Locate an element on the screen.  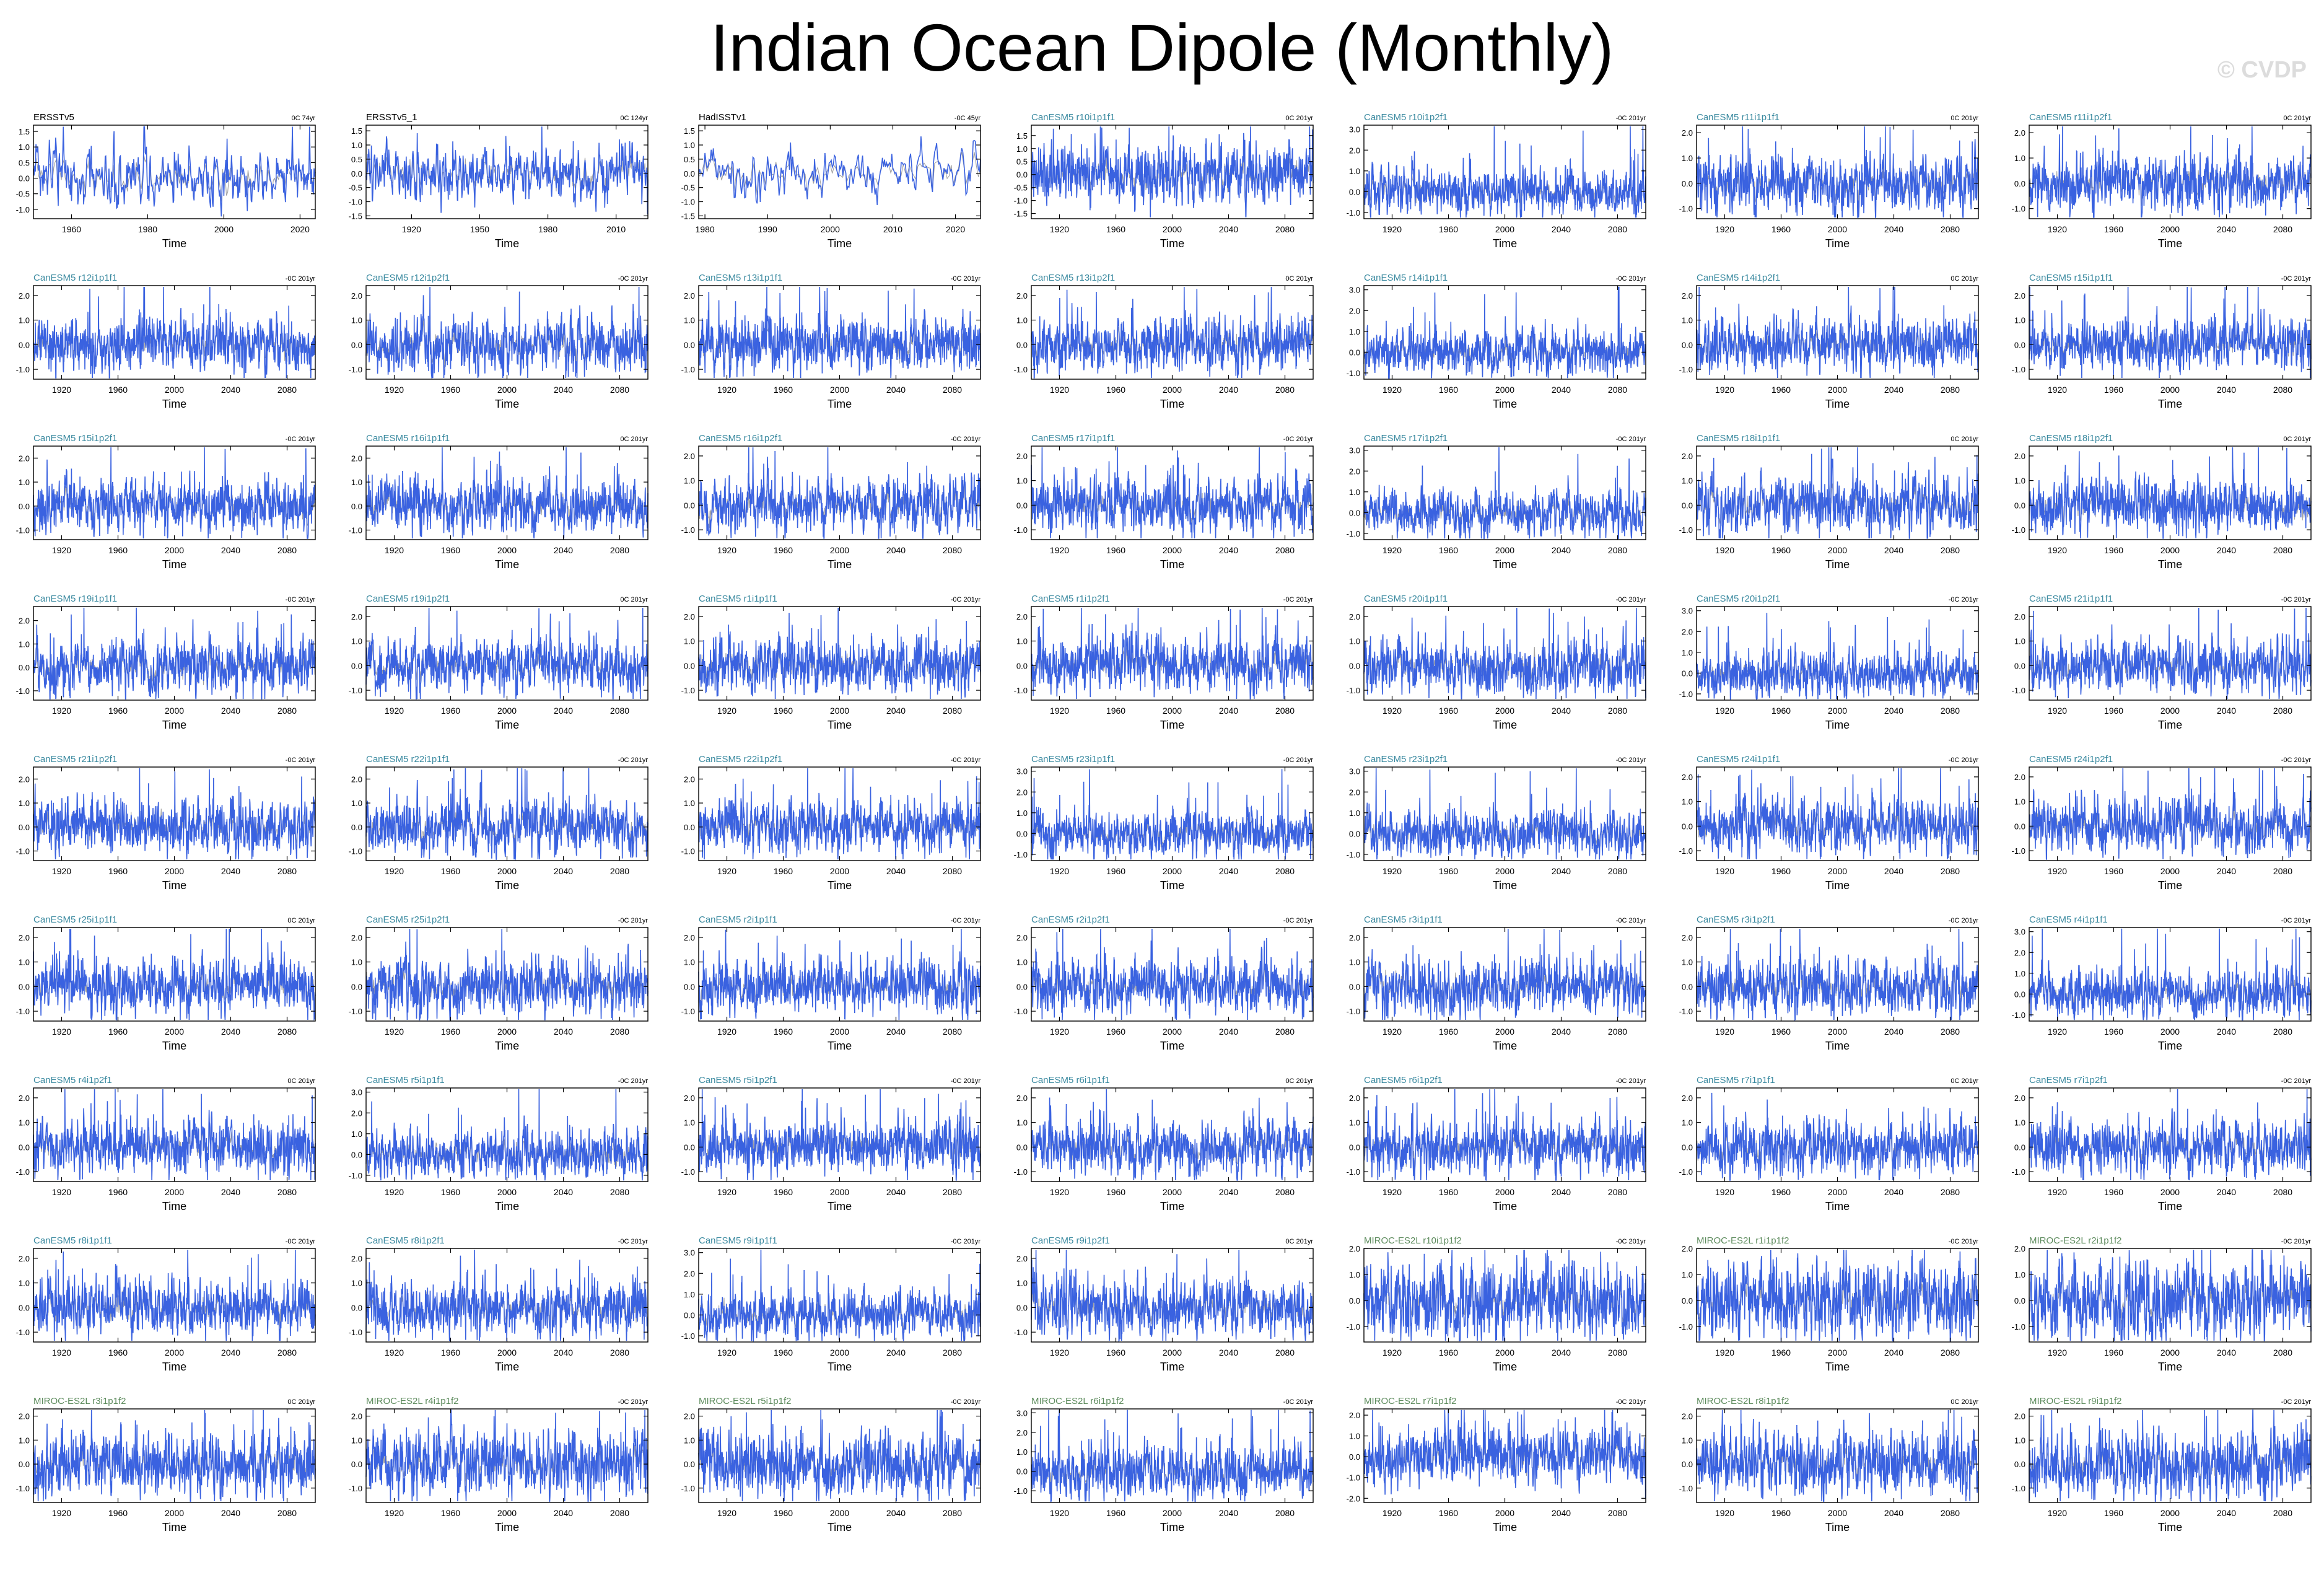
panel-title: CanESM5 r3i1p1f1 is located at coordinates (1403, 920).